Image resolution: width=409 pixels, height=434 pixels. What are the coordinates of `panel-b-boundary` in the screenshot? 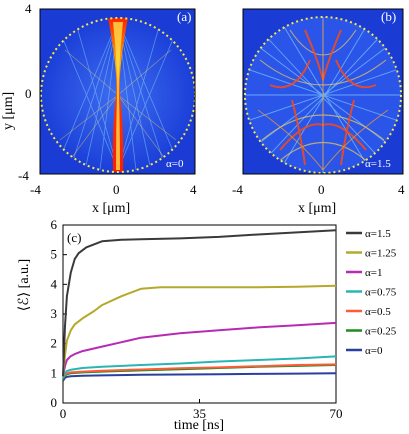 It's located at (323, 95).